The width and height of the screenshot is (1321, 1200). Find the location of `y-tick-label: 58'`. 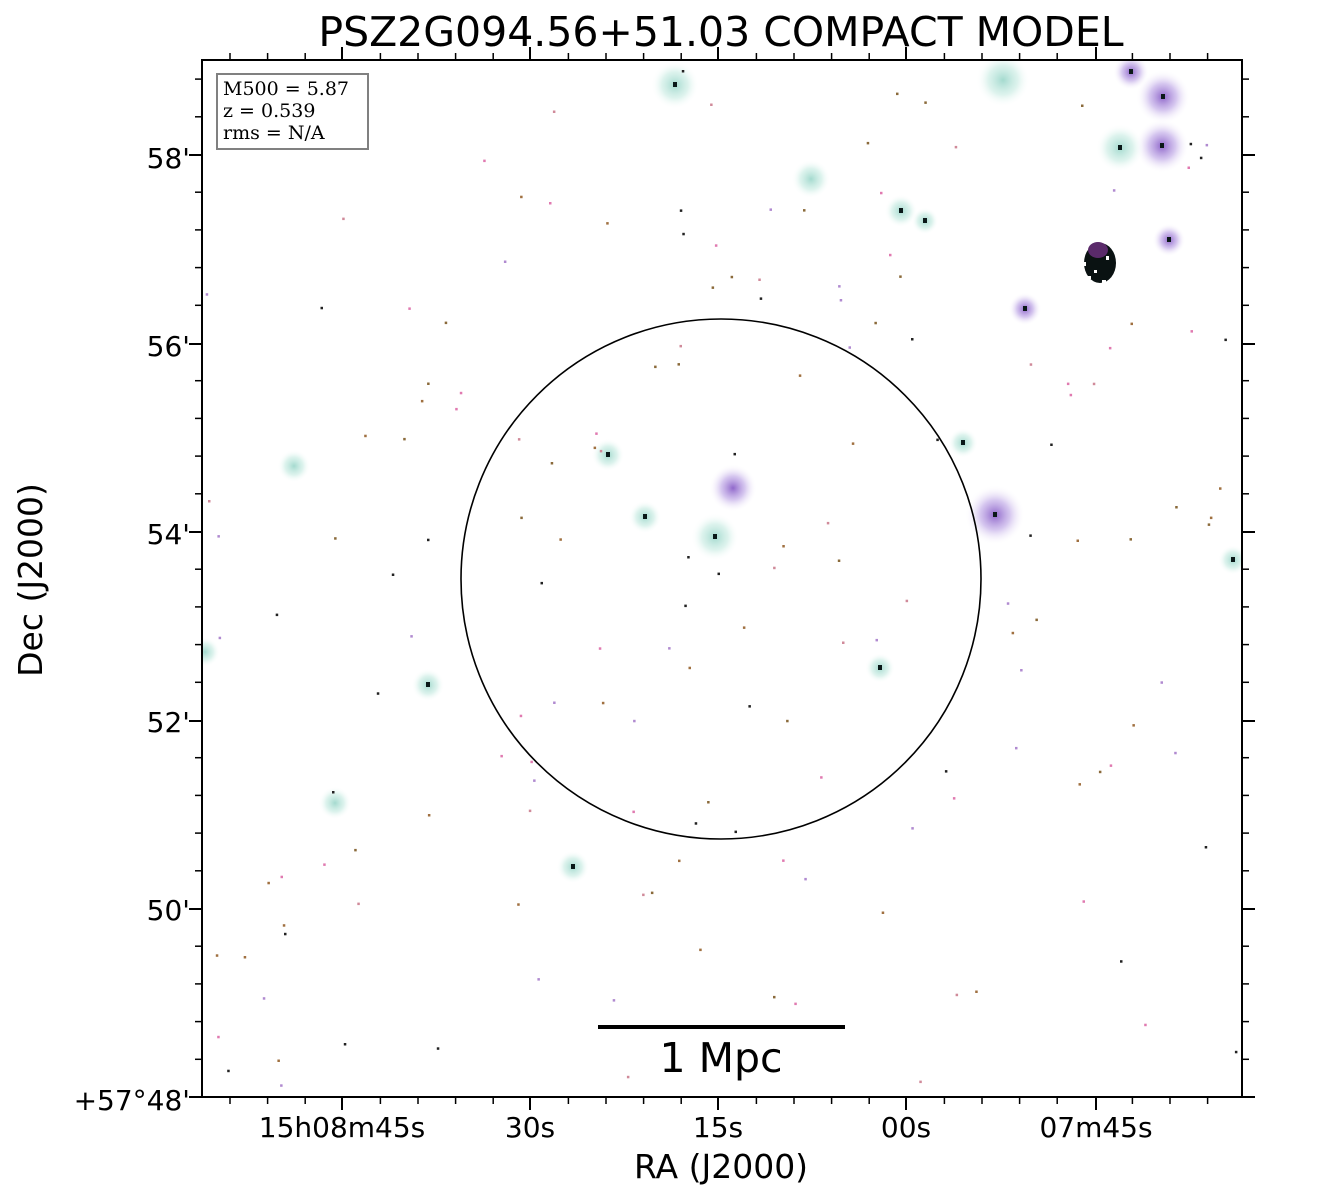

y-tick-label: 58' is located at coordinates (168, 158).